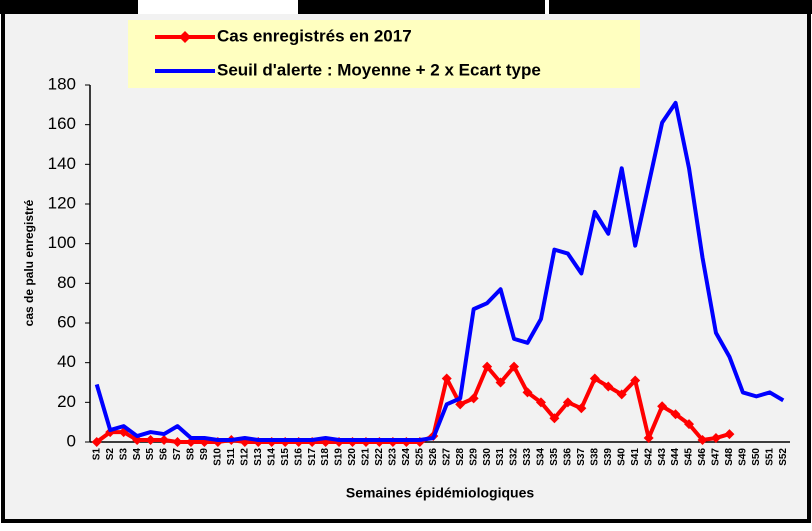 This screenshot has height=531, width=812. I want to click on x-tick-label: S34, so click(541, 457).